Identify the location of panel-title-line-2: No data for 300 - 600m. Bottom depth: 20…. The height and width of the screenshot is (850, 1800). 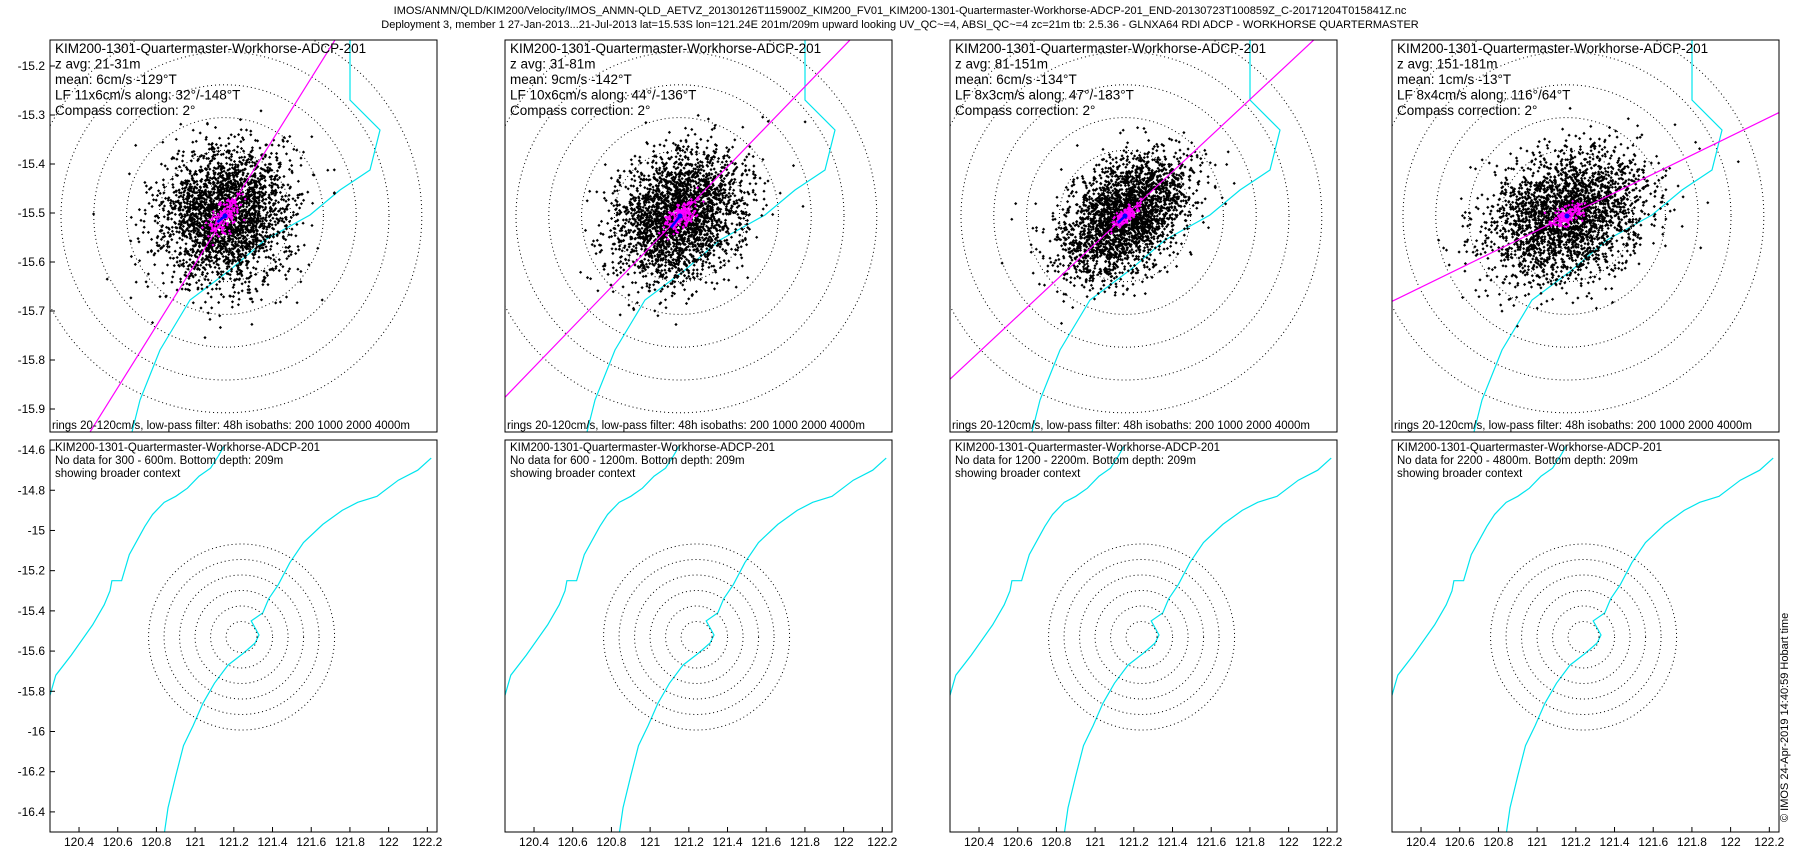
(169, 461).